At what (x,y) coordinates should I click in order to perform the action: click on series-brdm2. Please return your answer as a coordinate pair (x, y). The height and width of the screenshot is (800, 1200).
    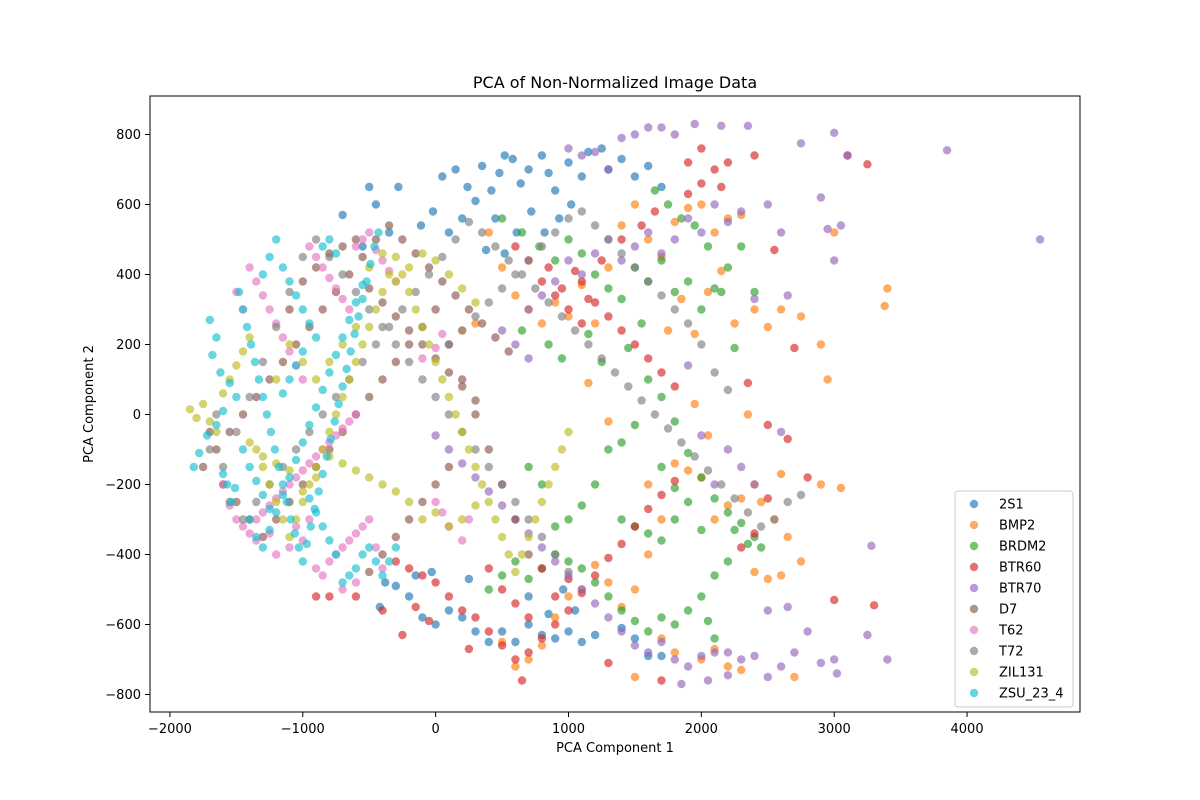
    Looking at the image, I should click on (625, 414).